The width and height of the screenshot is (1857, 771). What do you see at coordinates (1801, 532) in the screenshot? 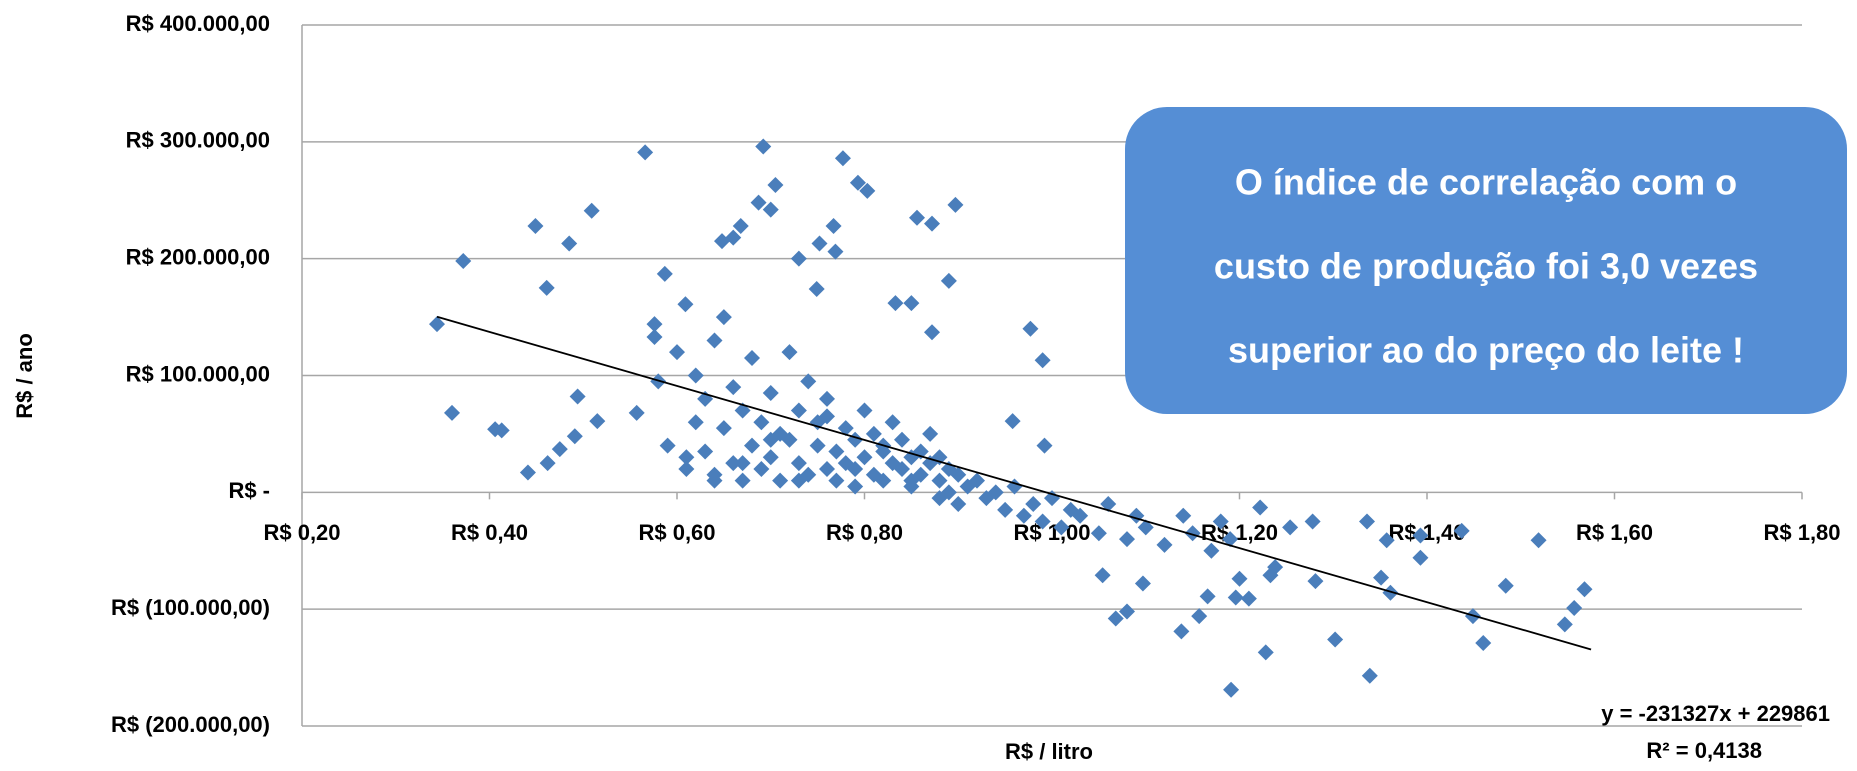
I see `x-tick-label: R$ 1,80` at bounding box center [1801, 532].